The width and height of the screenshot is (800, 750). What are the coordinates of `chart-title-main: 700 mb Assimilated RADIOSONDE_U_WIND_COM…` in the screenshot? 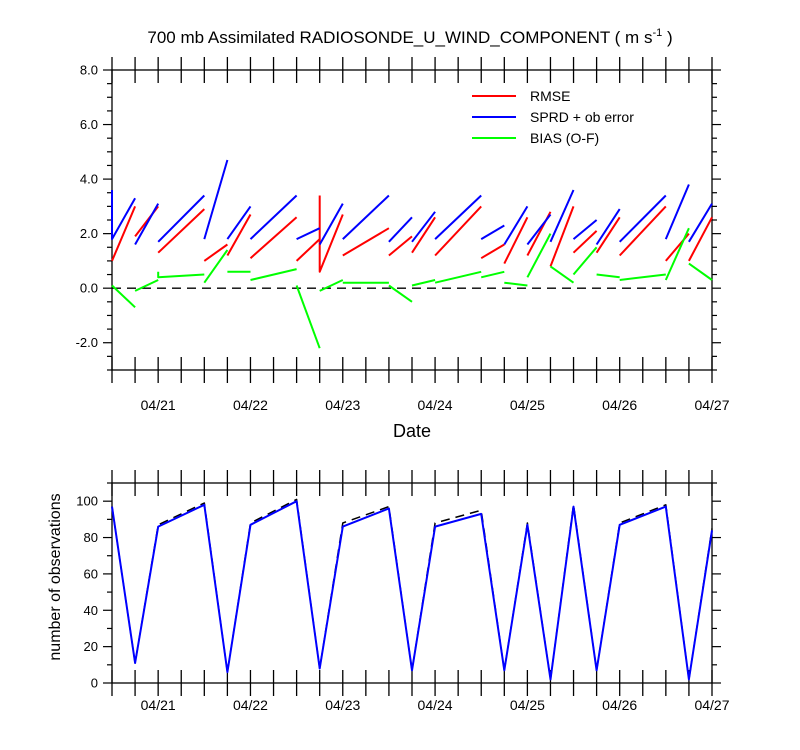 It's located at (399, 37).